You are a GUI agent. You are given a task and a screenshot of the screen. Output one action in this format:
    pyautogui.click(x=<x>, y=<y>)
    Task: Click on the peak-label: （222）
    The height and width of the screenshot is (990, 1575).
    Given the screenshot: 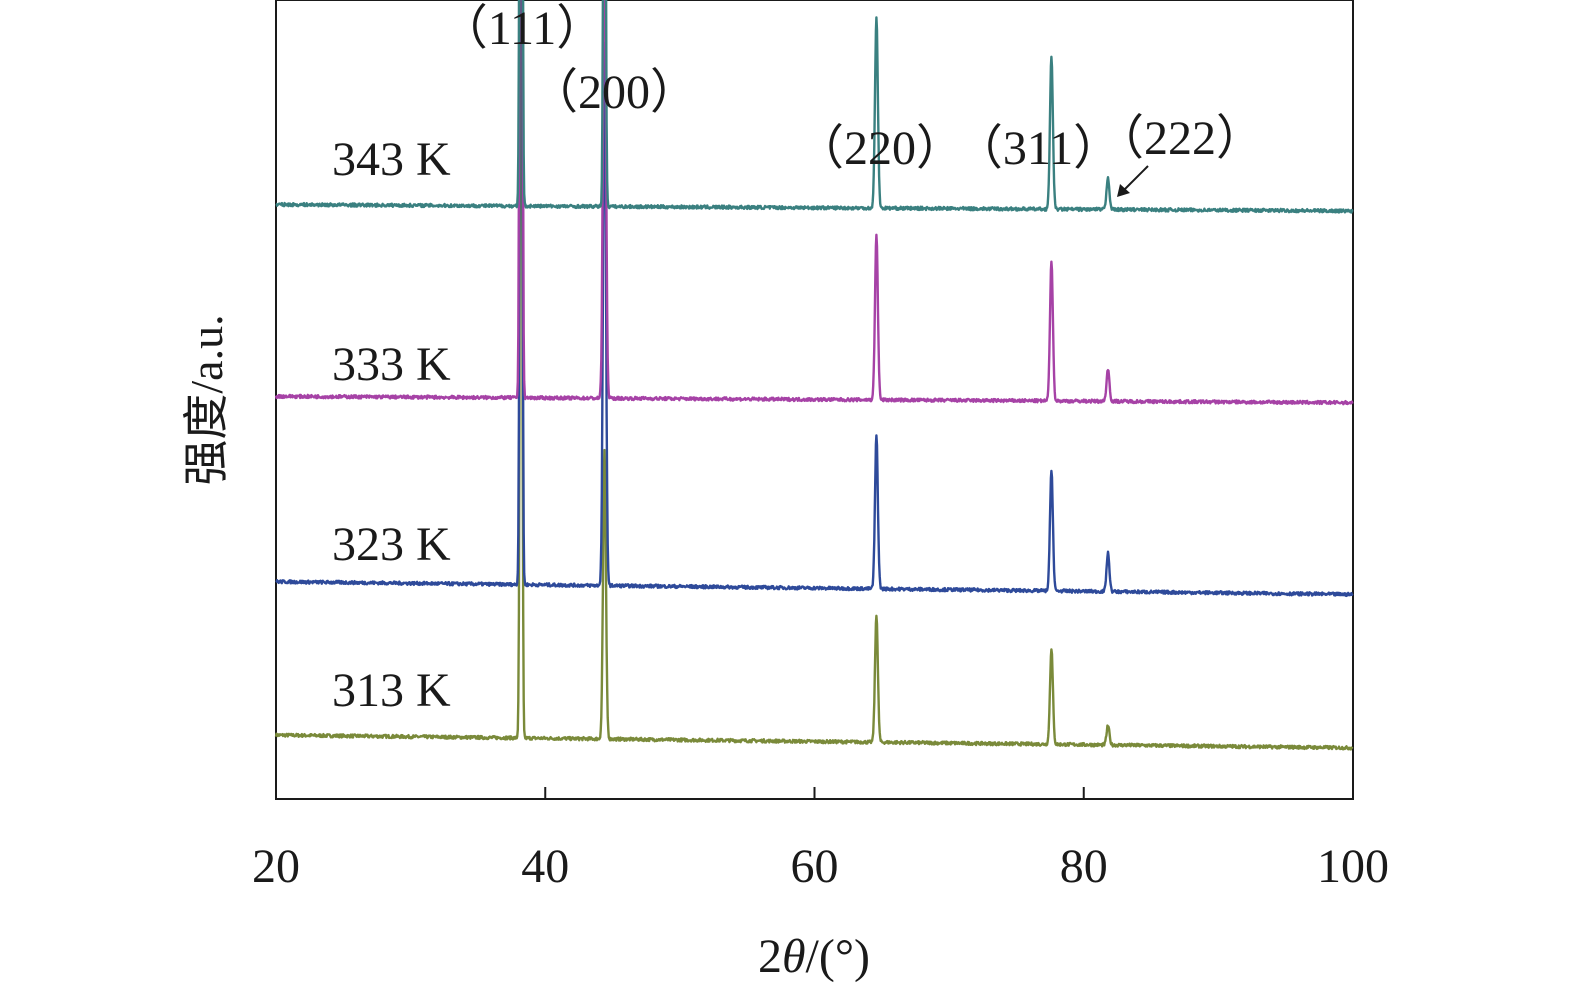 What is the action you would take?
    pyautogui.click(x=1180, y=138)
    